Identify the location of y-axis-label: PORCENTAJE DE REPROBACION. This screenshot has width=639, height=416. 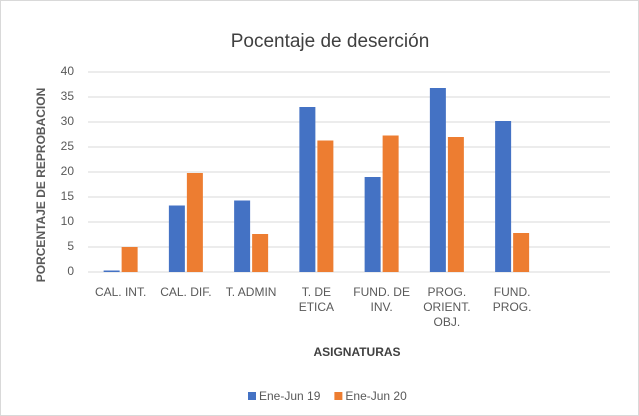
(41, 185).